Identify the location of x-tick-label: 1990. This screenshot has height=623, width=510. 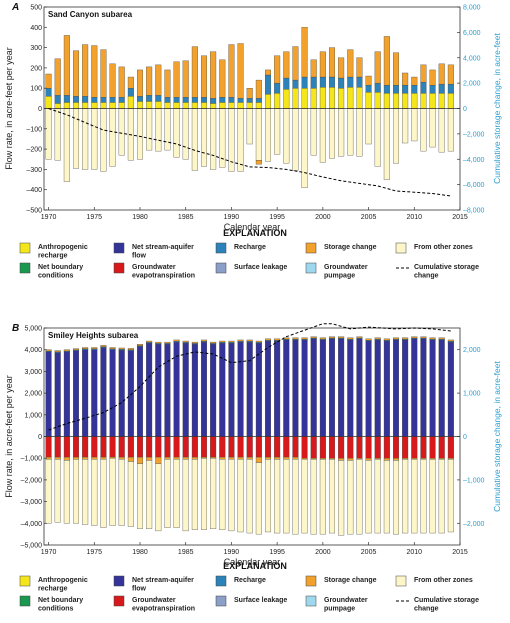
(232, 552).